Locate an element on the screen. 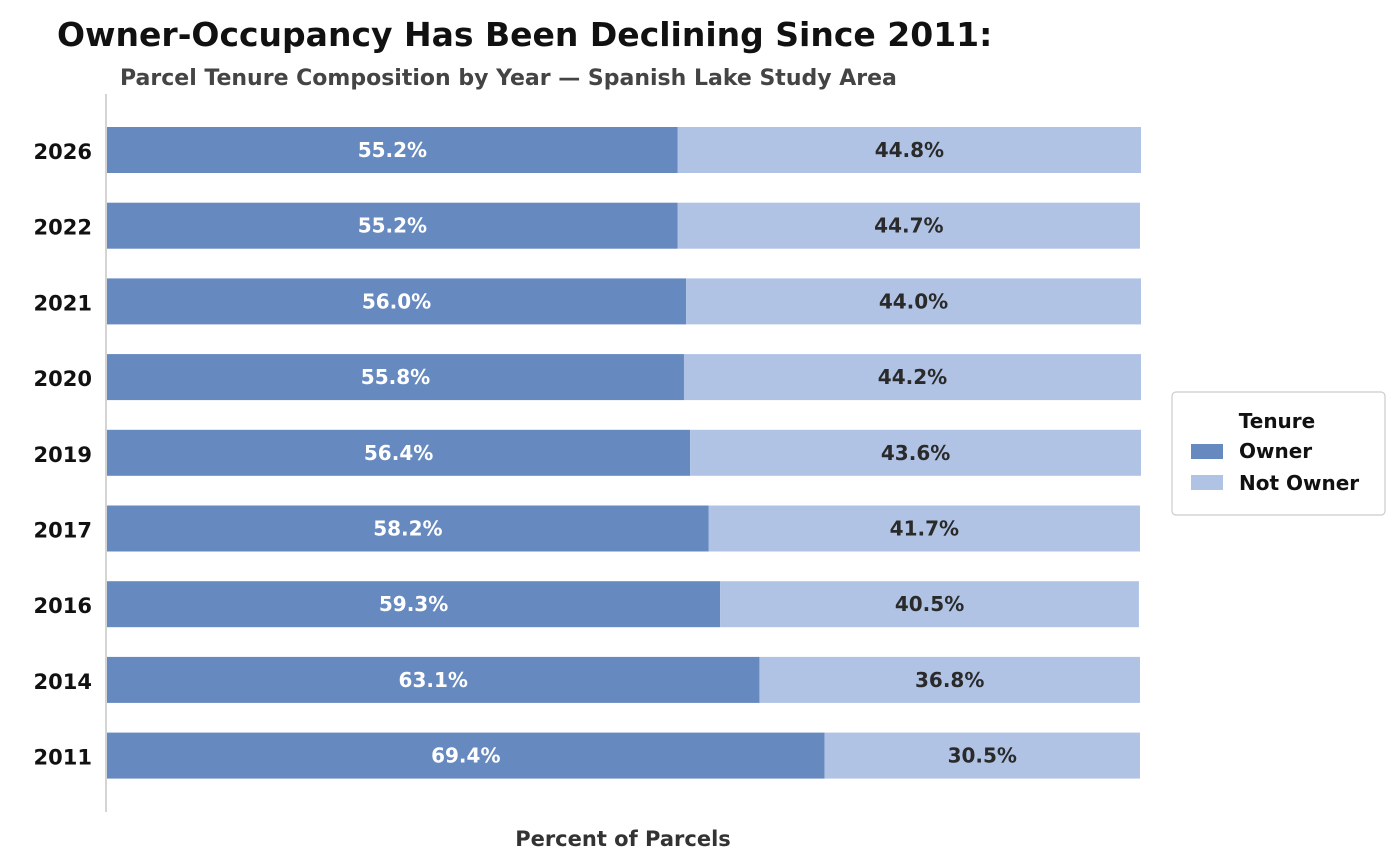 Image resolution: width=1392 pixels, height=856 pixels. data-label-owner-2026: 55.2% is located at coordinates (392, 150).